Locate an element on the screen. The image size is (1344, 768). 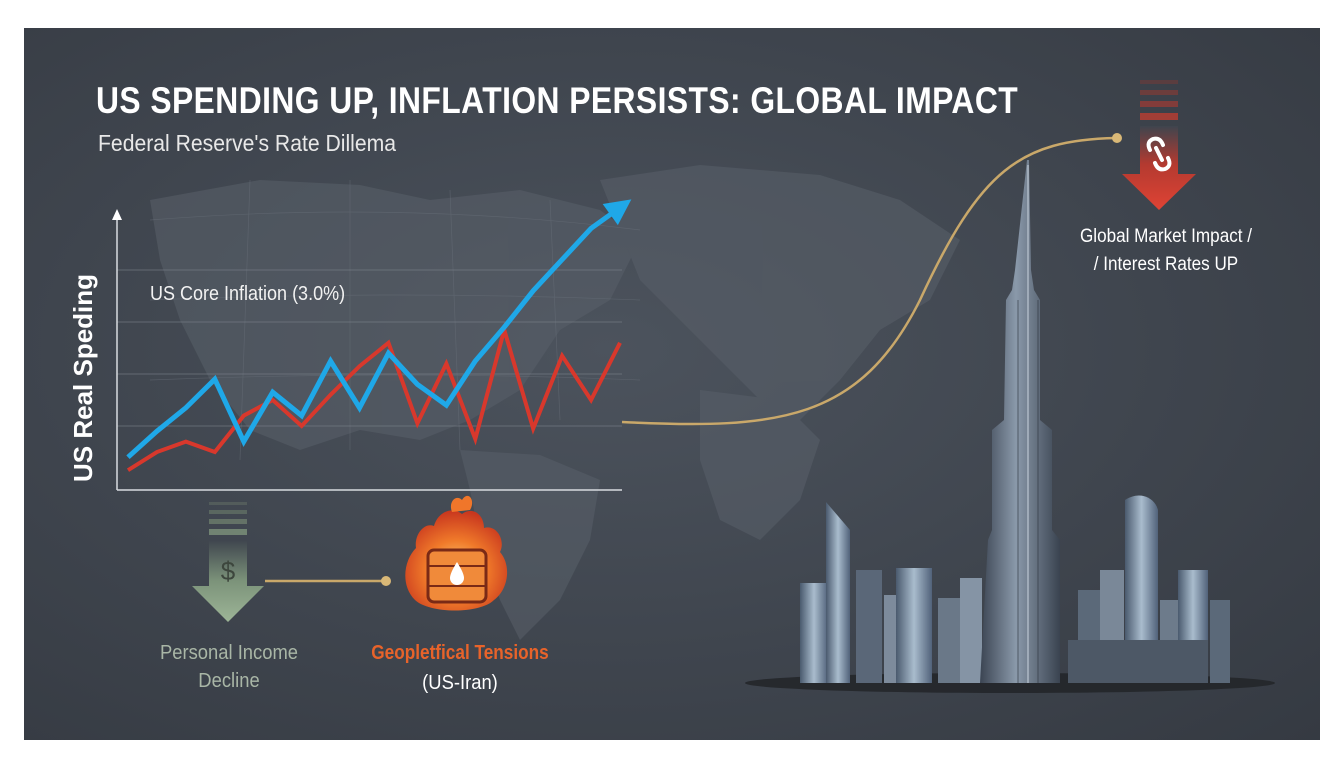
series-layer is located at coordinates (379, 335).